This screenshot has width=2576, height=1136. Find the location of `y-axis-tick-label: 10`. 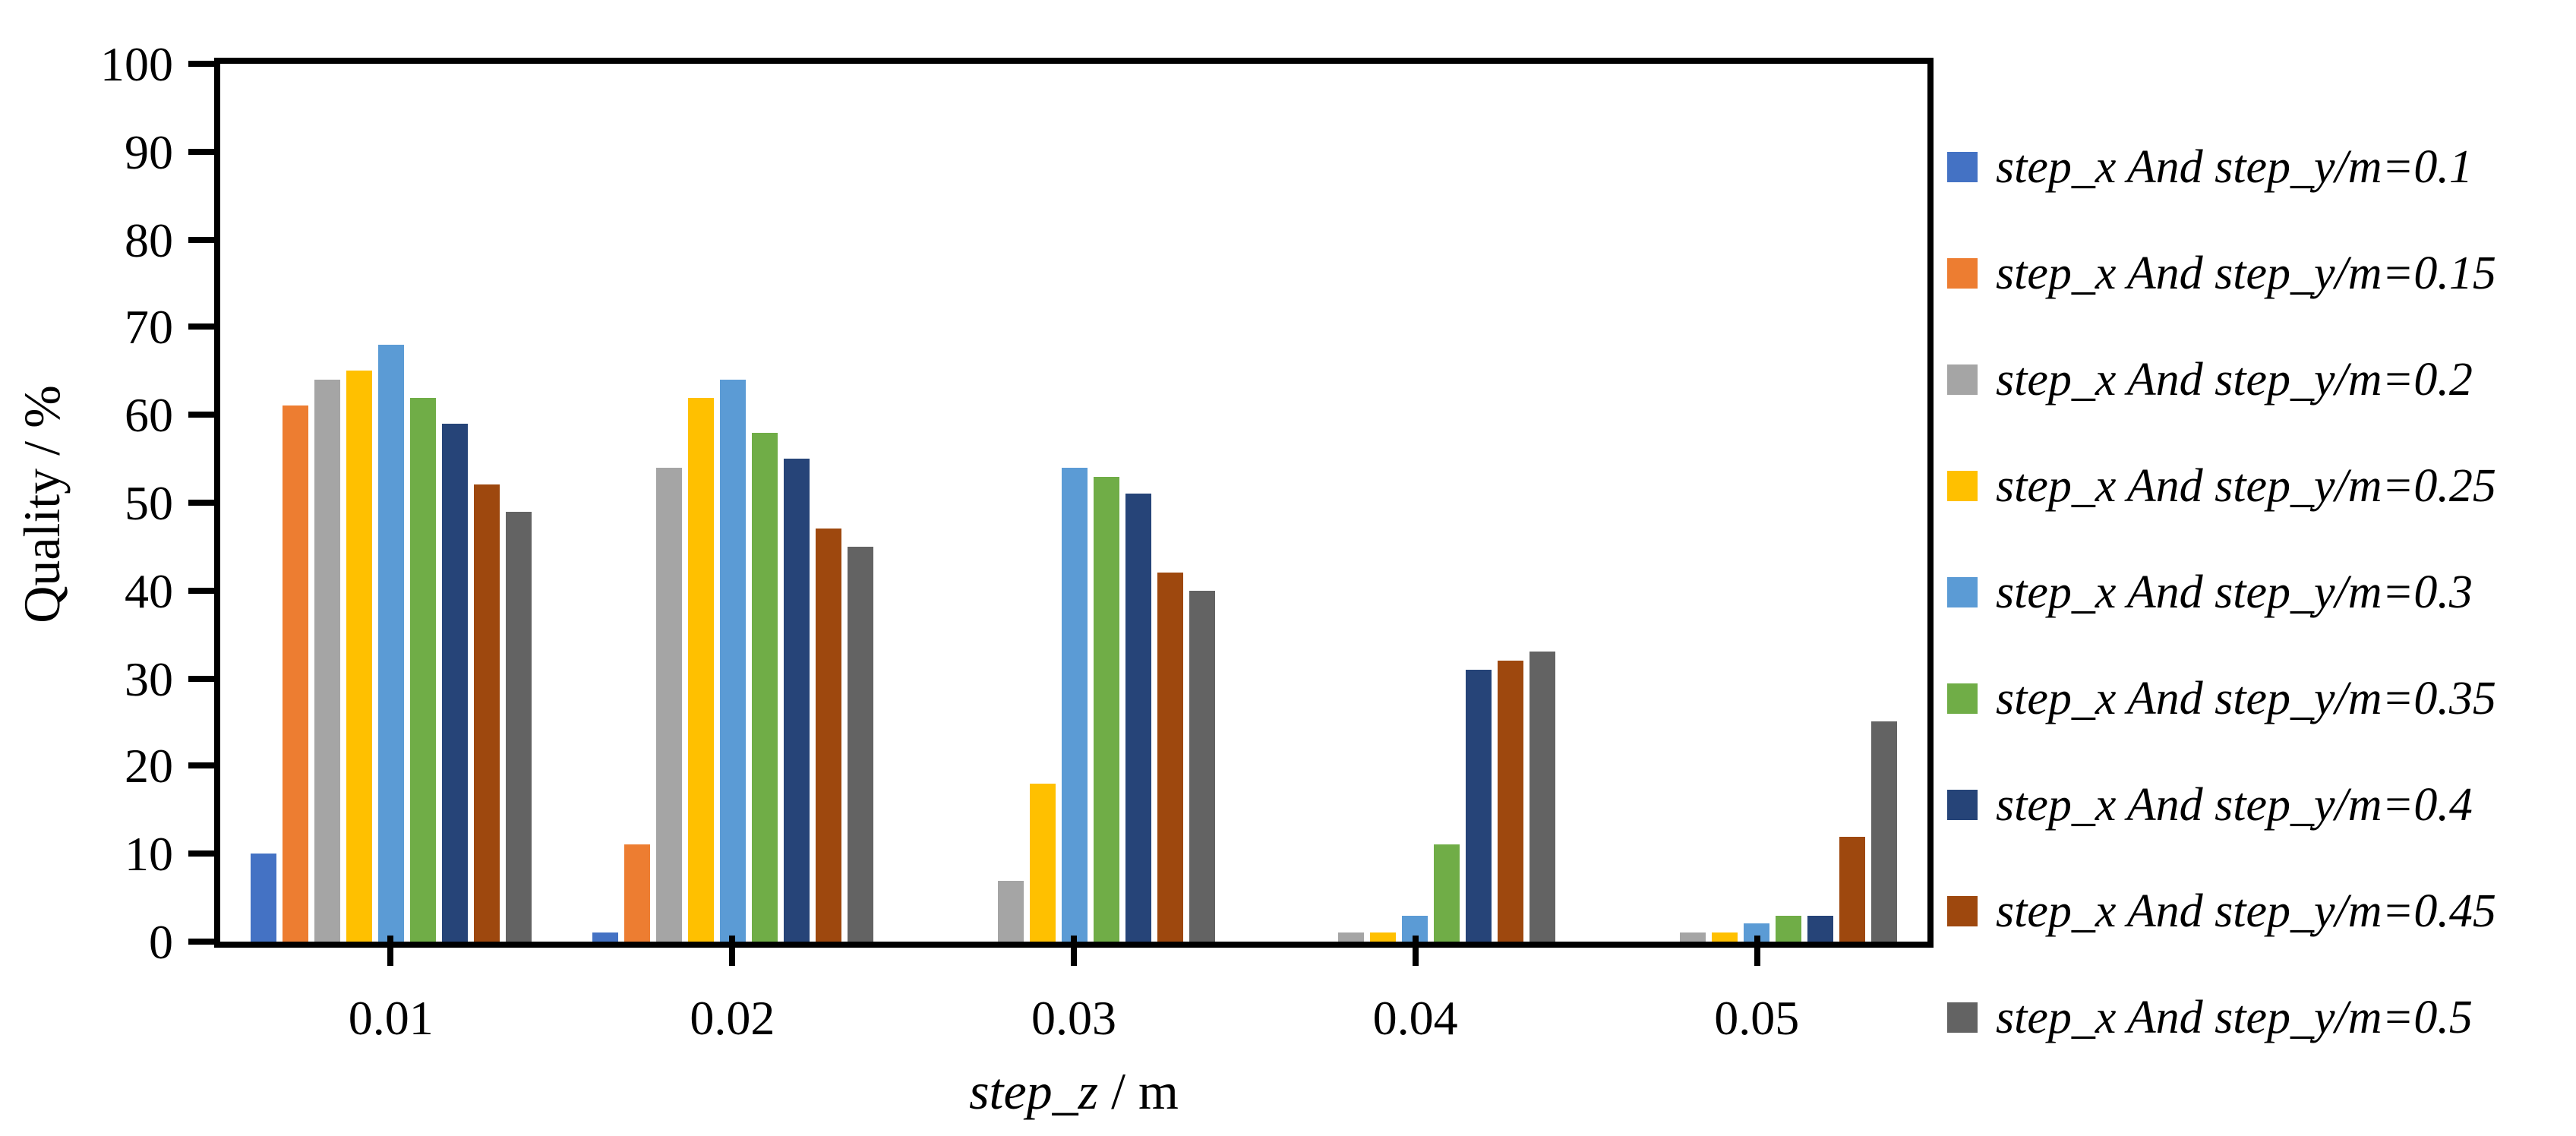

y-axis-tick-label: 10 is located at coordinates (149, 854).